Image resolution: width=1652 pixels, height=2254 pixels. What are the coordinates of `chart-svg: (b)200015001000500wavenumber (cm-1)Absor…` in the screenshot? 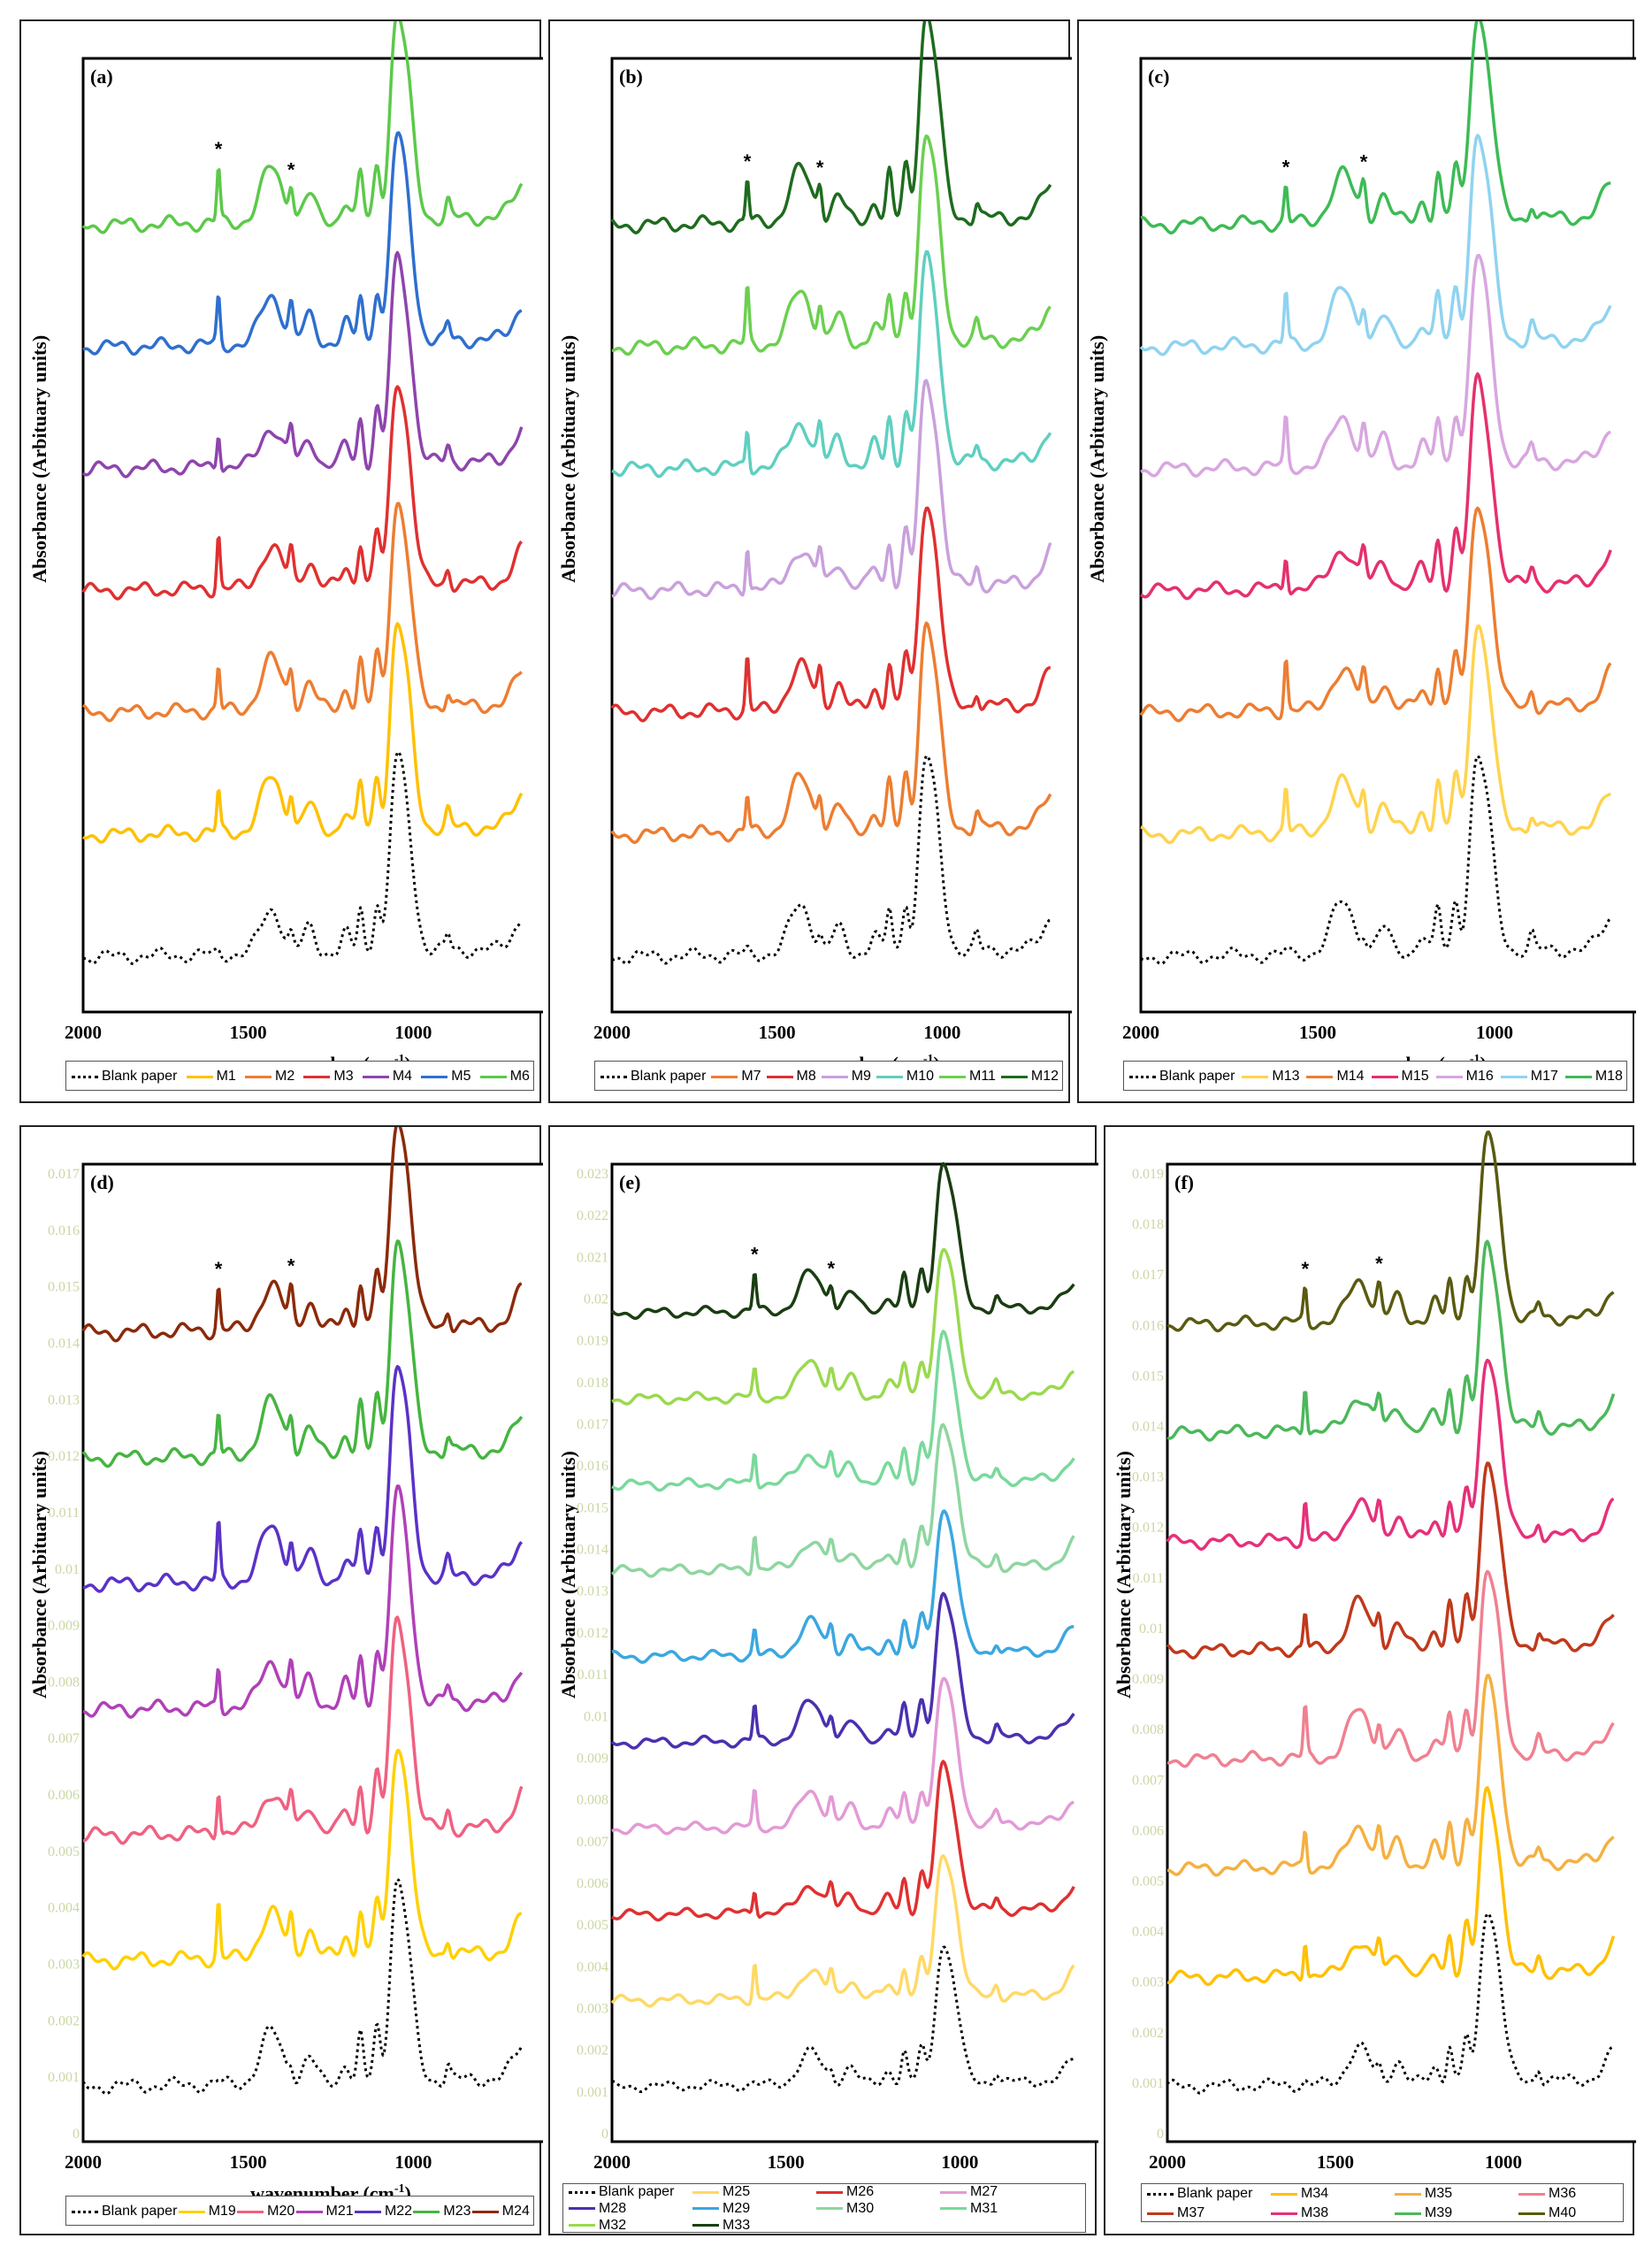 It's located at (814, 548).